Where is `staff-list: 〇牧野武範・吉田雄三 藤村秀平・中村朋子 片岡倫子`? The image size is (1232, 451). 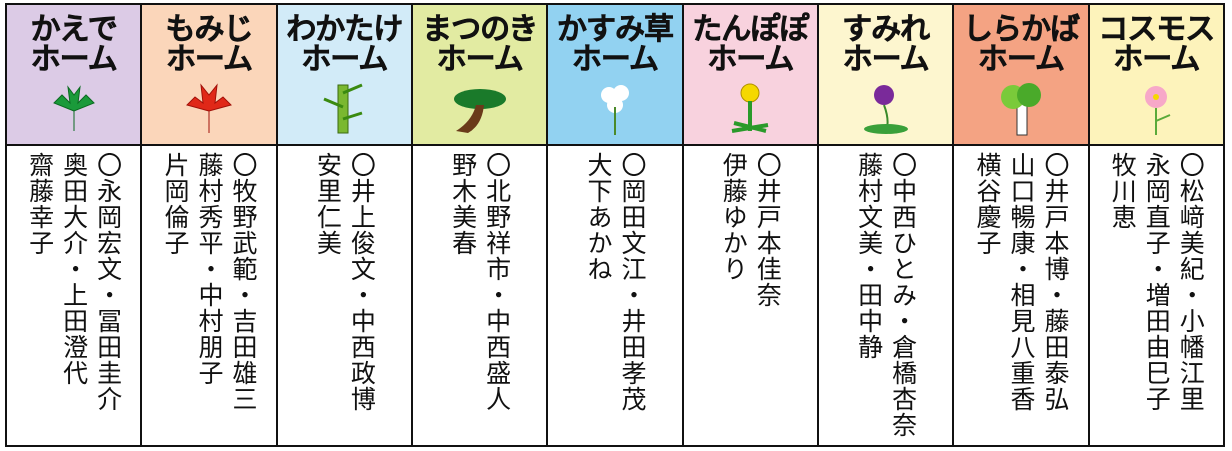
staff-list: 〇牧野武範・吉田雄三 藤村秀平・中村朋子 片岡倫子 is located at coordinates (209, 298).